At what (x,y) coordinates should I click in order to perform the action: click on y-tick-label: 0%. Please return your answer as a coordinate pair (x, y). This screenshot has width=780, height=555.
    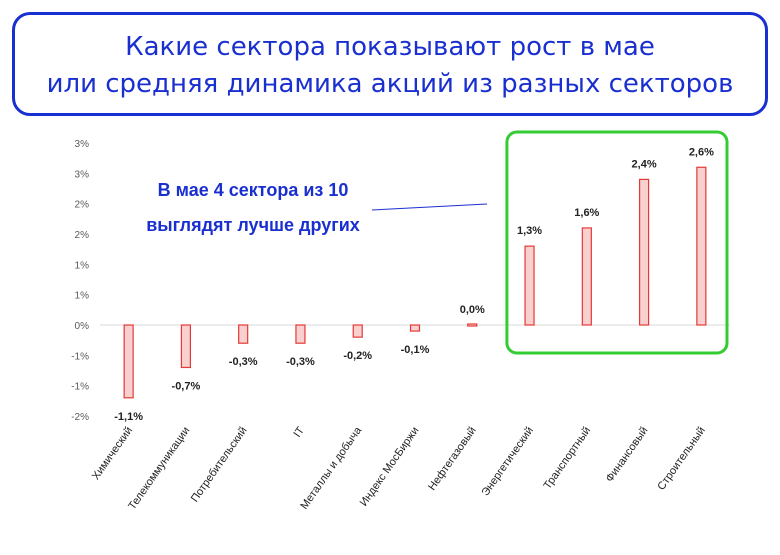
    Looking at the image, I should click on (82, 326).